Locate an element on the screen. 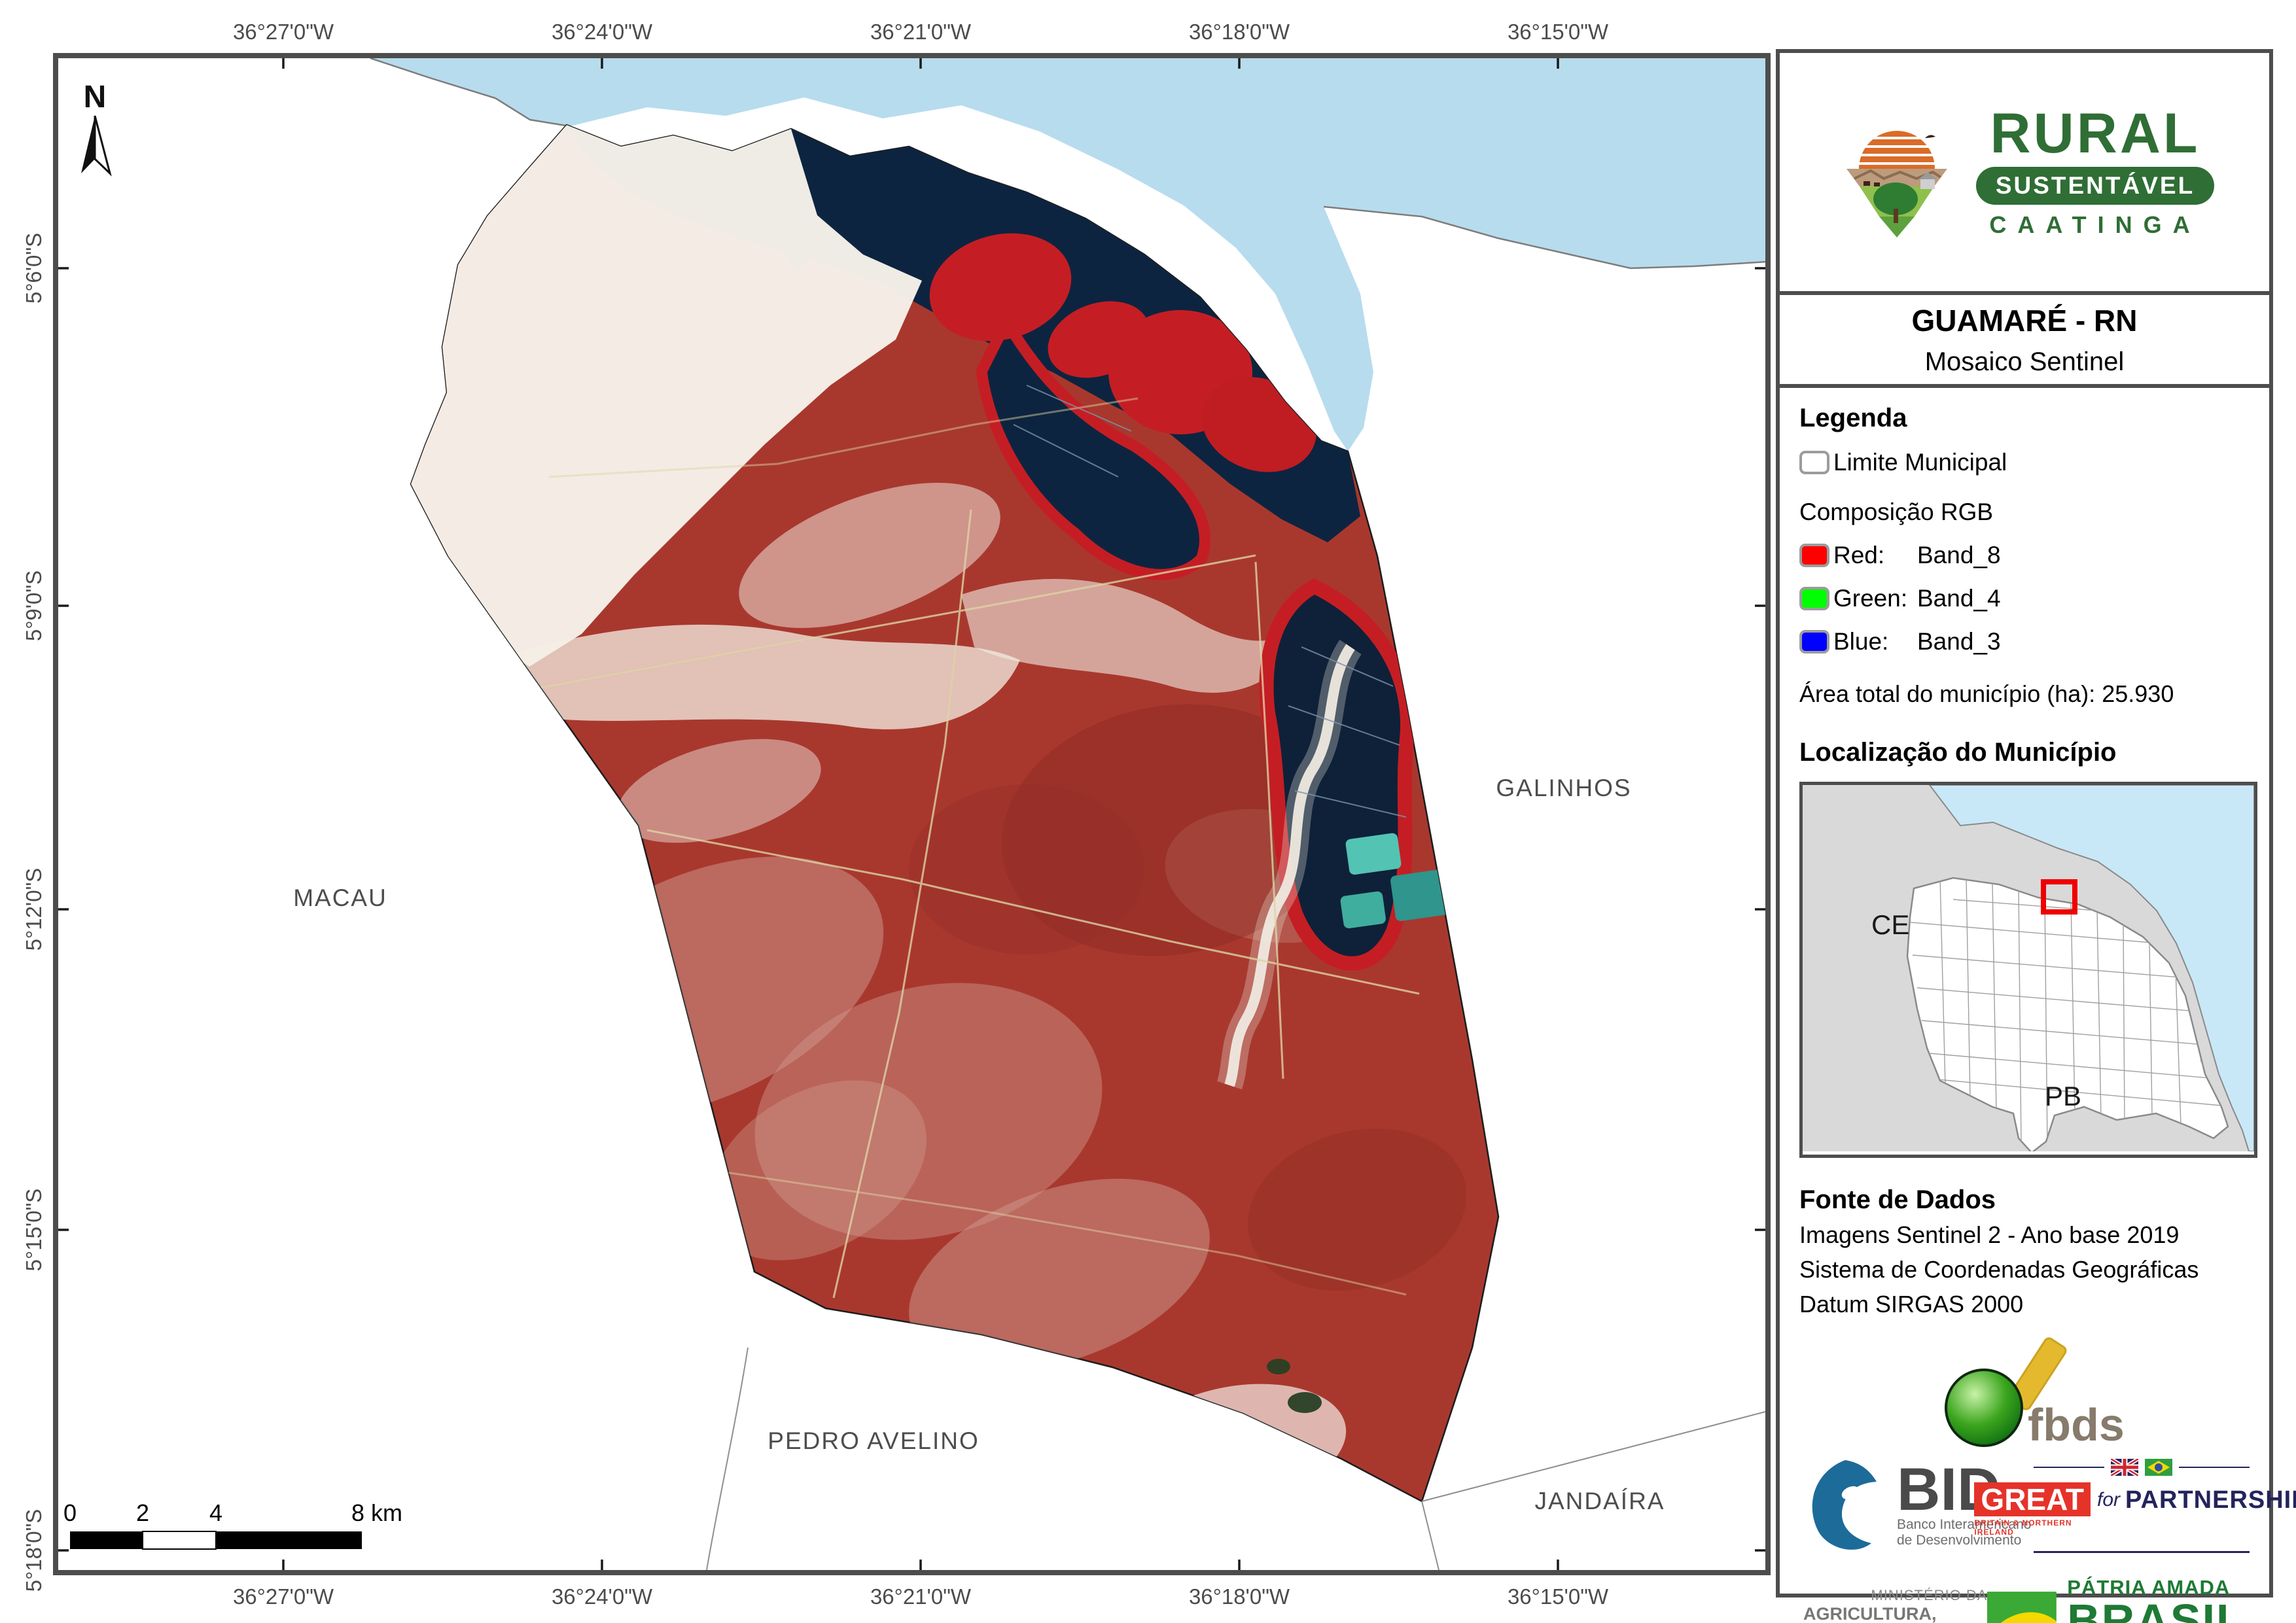  scale-tick-0: 0 is located at coordinates (70, 1512).